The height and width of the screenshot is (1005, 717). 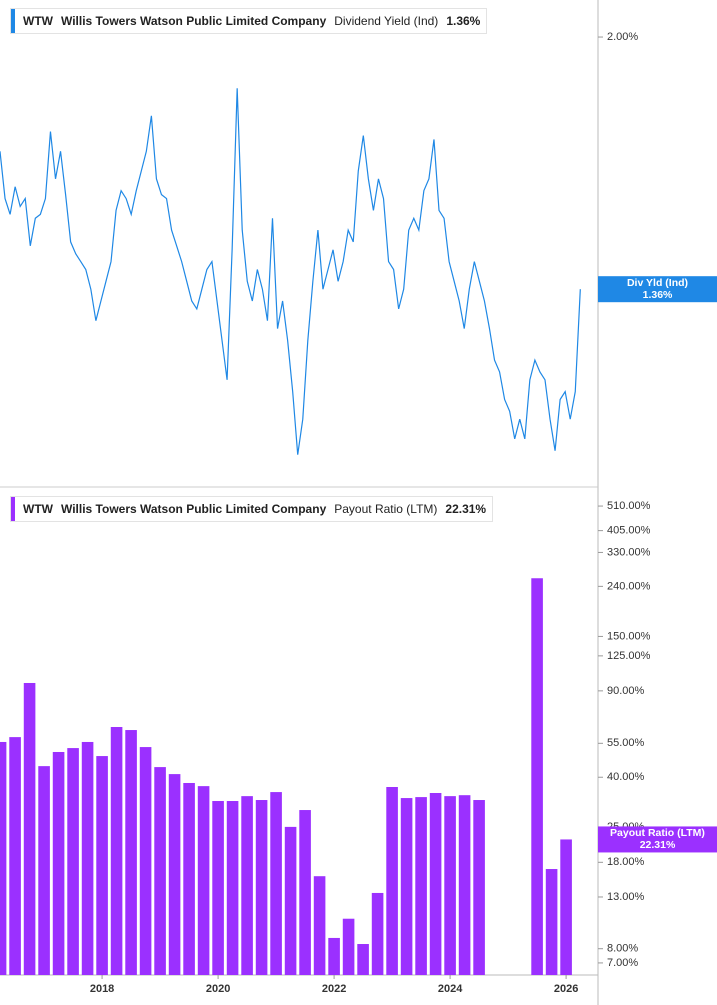 I want to click on x-tick-label: 2024, so click(x=450, y=989).